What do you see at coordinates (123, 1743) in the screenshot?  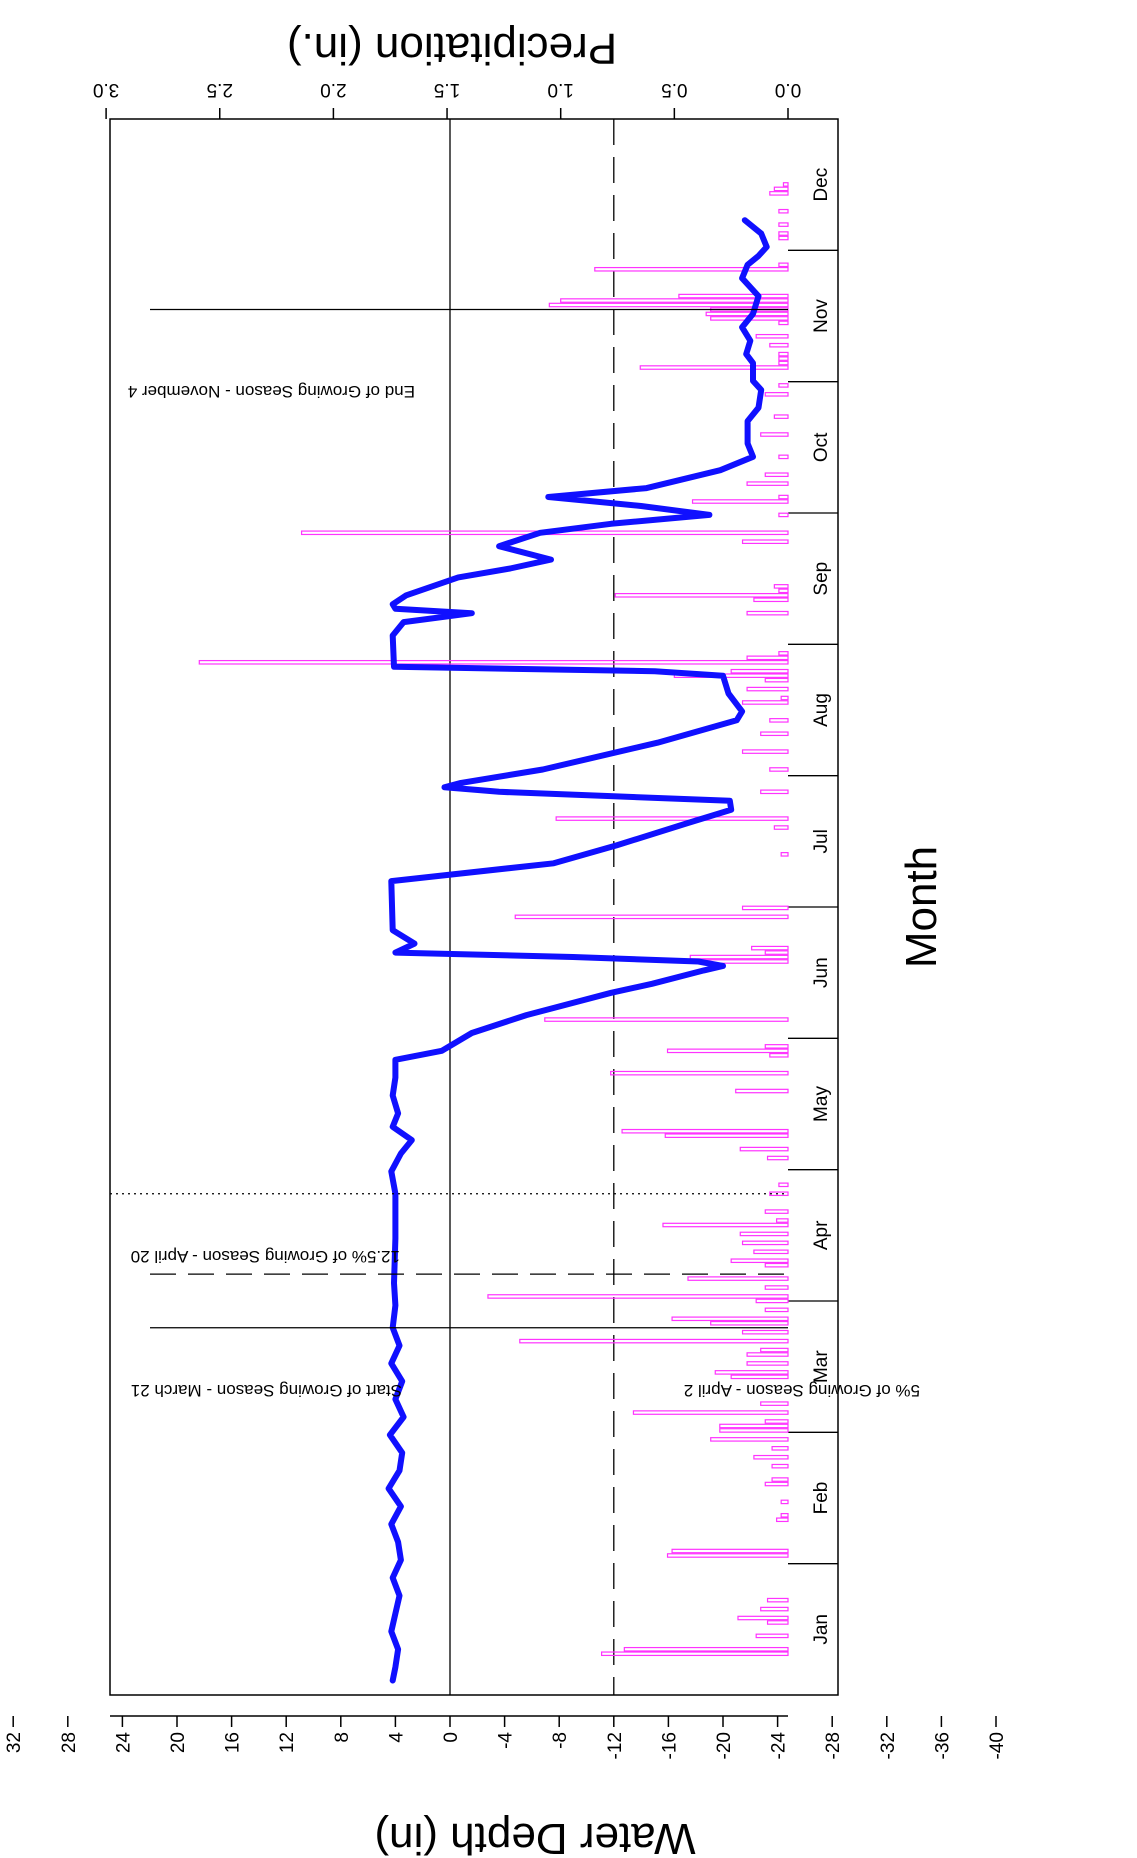 I see `y-tick-label: 24` at bounding box center [123, 1743].